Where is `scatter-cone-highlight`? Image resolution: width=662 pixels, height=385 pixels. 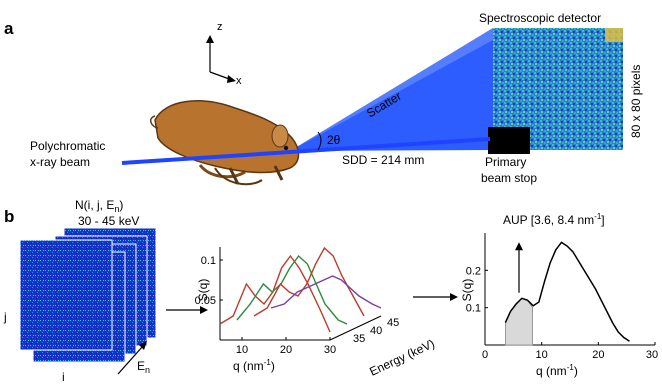
scatter-cone-highlight is located at coordinates (391, 89).